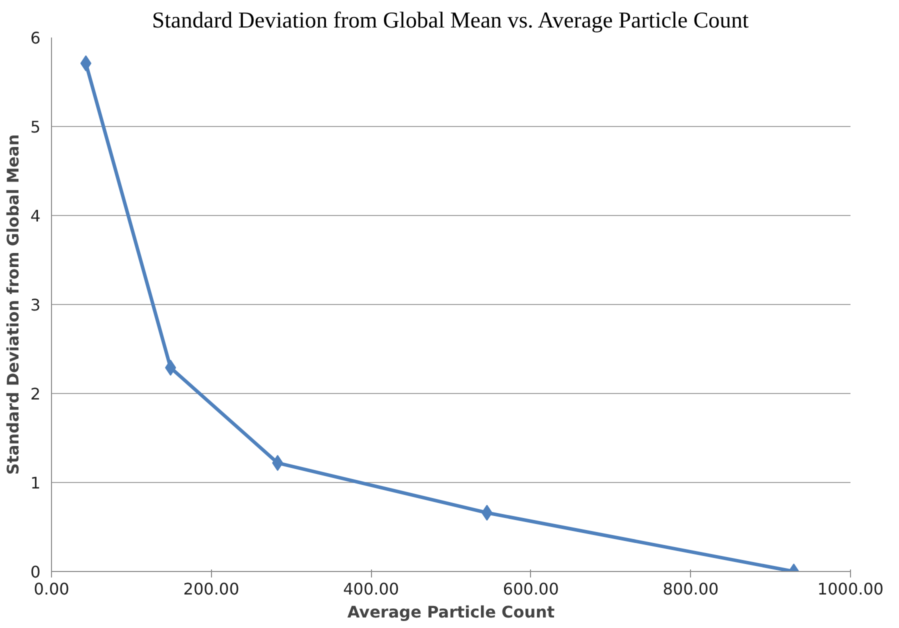 The width and height of the screenshot is (899, 628). Describe the element at coordinates (35, 305) in the screenshot. I see `y-tick-label: 3` at that location.